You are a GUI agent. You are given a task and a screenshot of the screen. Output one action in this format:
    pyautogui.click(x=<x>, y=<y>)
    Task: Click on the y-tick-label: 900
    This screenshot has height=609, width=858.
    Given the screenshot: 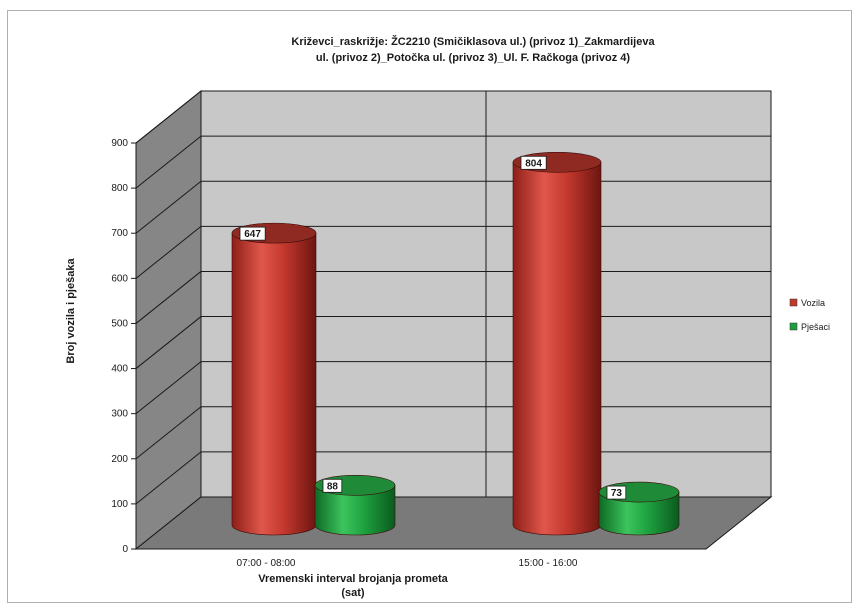 What is the action you would take?
    pyautogui.click(x=119, y=143)
    